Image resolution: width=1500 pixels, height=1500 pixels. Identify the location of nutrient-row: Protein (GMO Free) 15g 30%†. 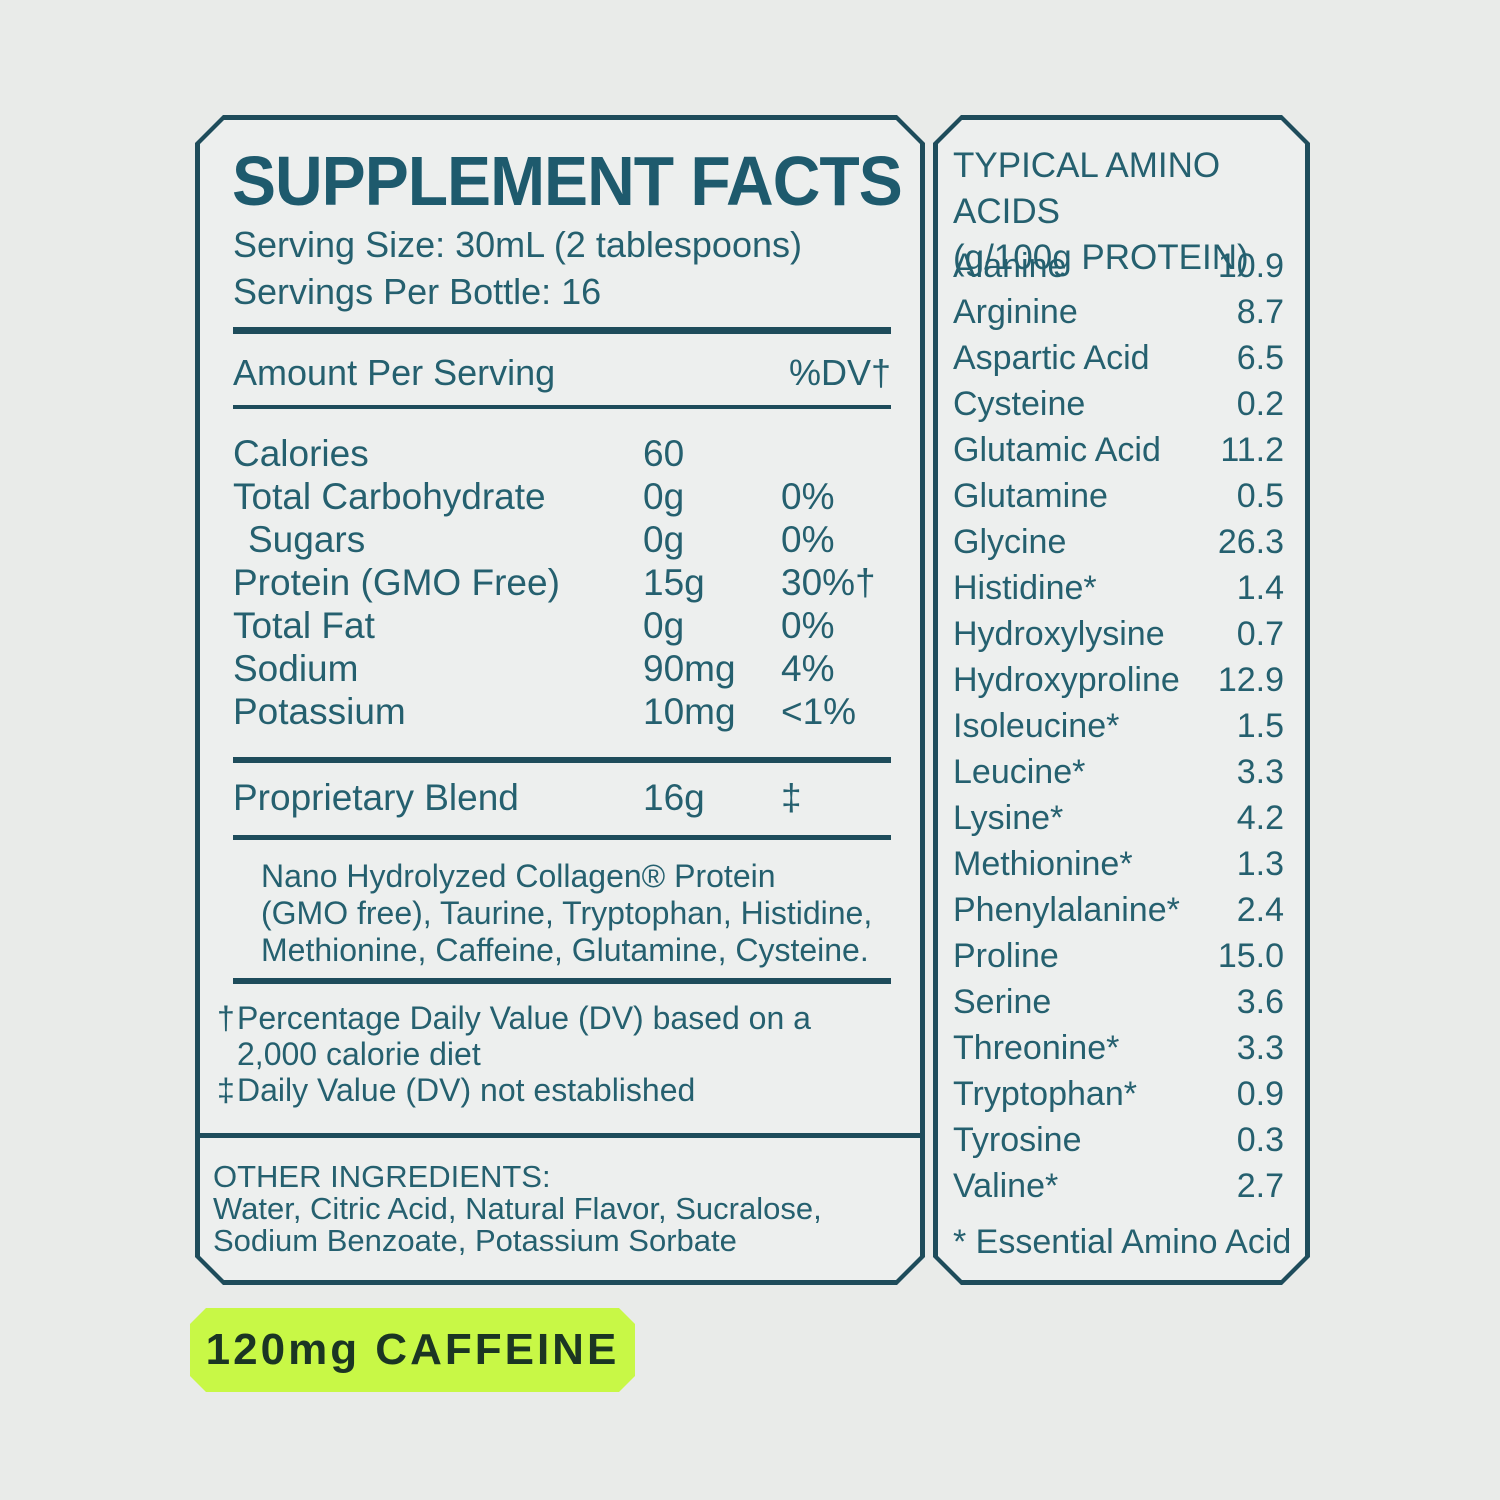
(562, 582).